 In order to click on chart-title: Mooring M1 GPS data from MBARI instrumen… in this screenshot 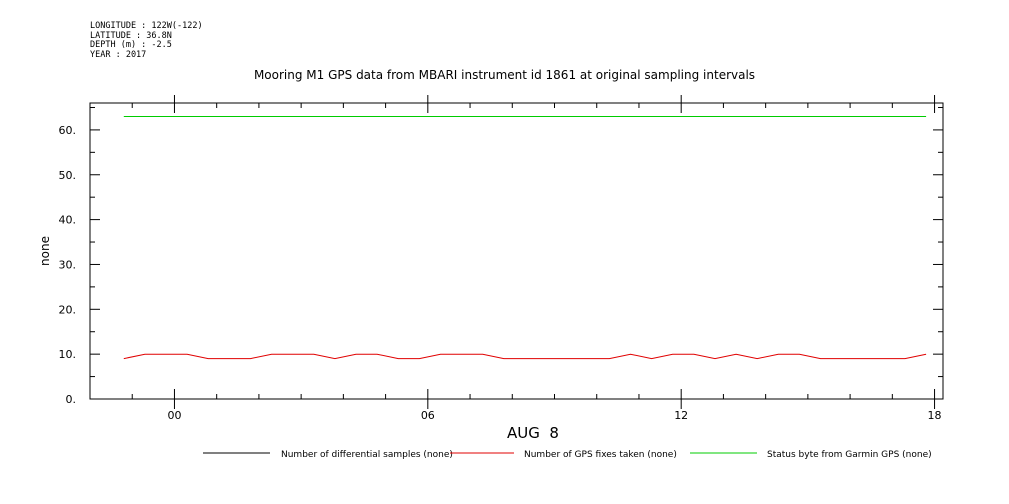, I will do `click(504, 75)`.